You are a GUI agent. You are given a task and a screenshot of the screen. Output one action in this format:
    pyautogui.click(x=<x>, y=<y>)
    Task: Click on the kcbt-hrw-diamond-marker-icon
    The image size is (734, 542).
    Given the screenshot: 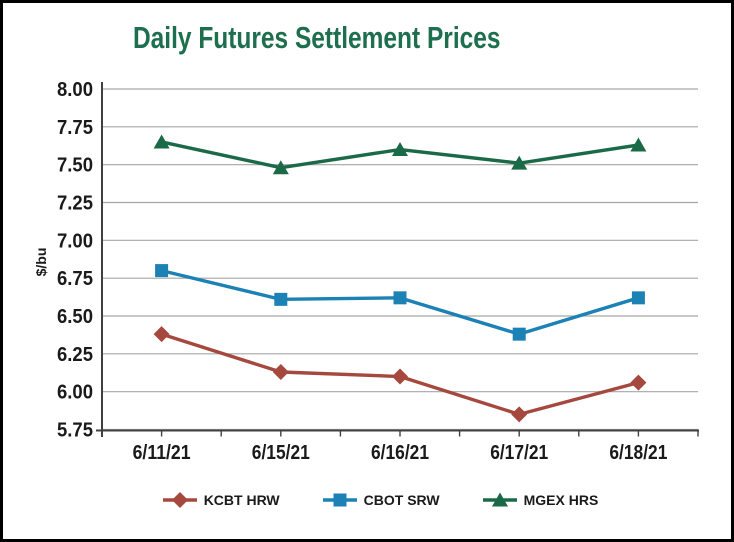 What is the action you would take?
    pyautogui.click(x=179, y=500)
    